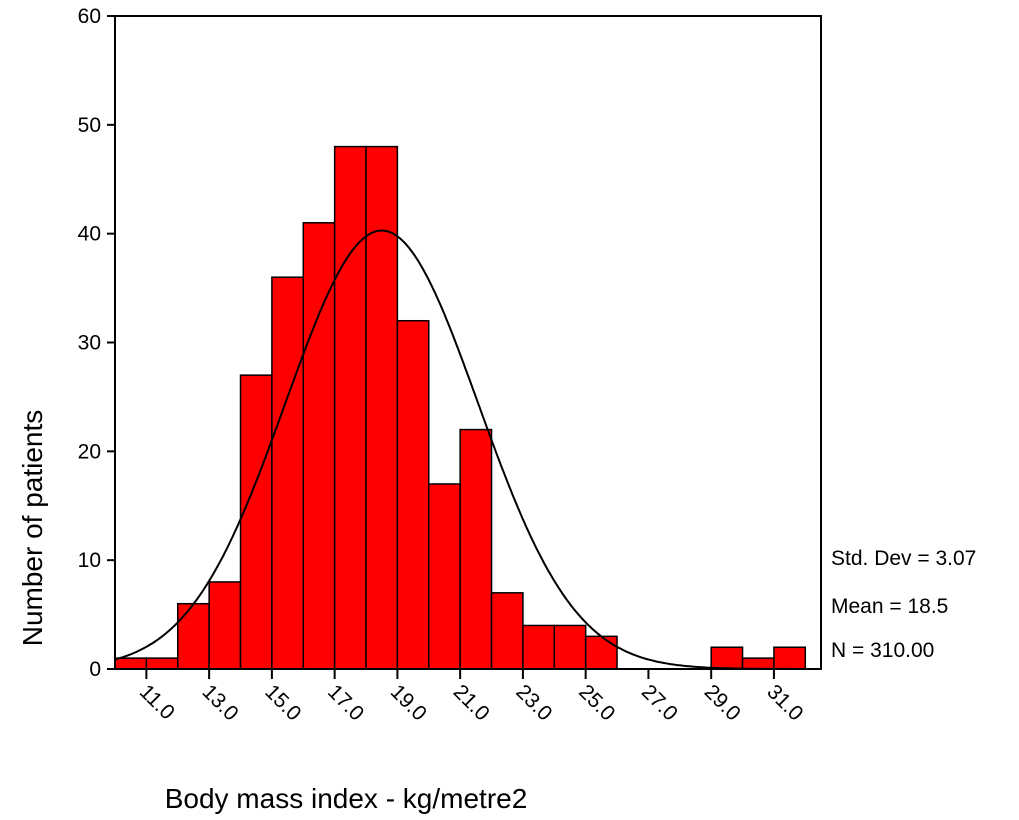  What do you see at coordinates (659, 702) in the screenshot?
I see `x-tick-label: 27.0` at bounding box center [659, 702].